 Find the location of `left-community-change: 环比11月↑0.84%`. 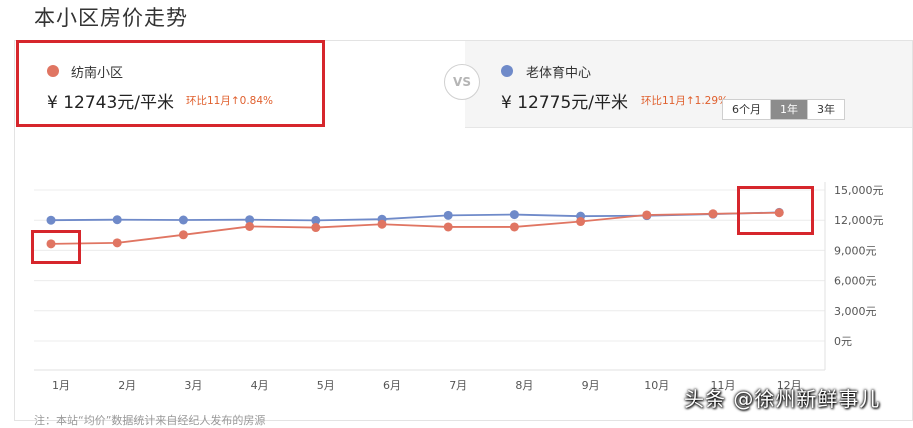

left-community-change: 环比11月↑0.84% is located at coordinates (230, 101).